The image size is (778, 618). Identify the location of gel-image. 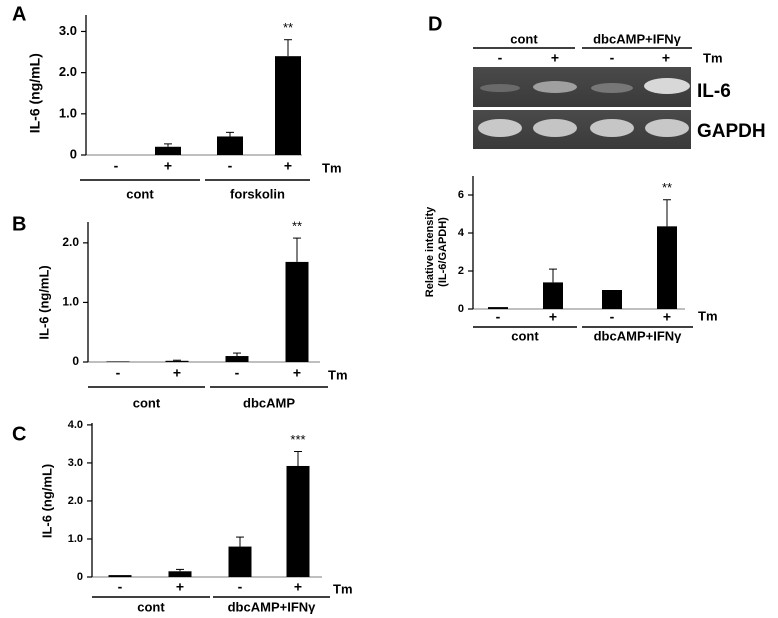
(582, 108).